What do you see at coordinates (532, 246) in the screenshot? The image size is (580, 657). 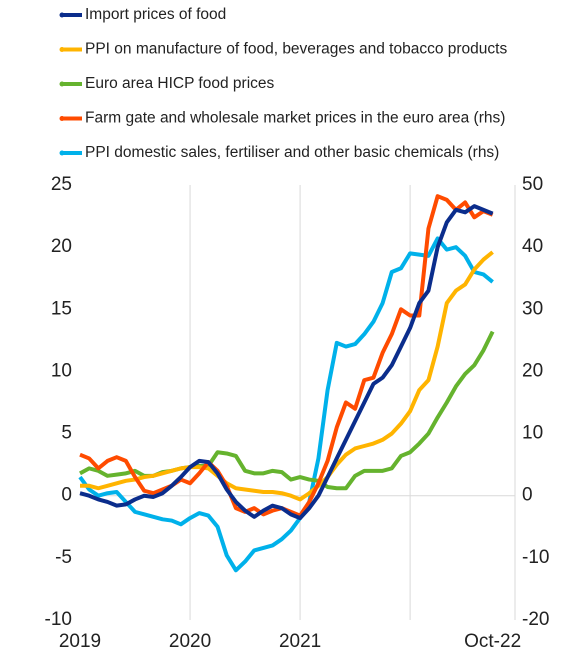 I see `y2-tick-label: 40` at bounding box center [532, 246].